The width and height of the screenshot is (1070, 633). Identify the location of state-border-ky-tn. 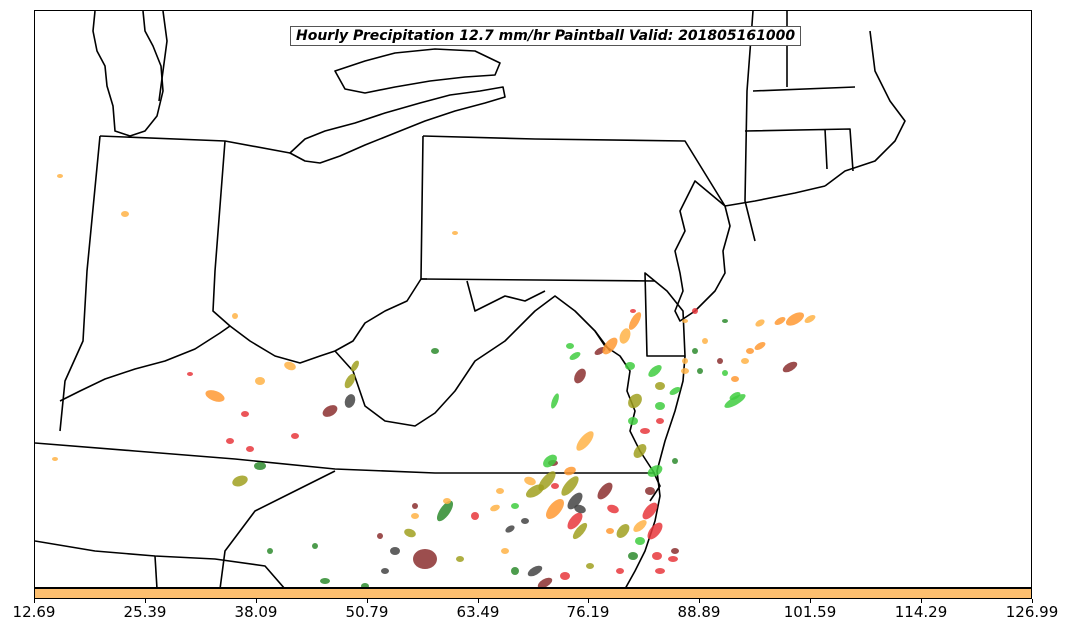
(345, 458).